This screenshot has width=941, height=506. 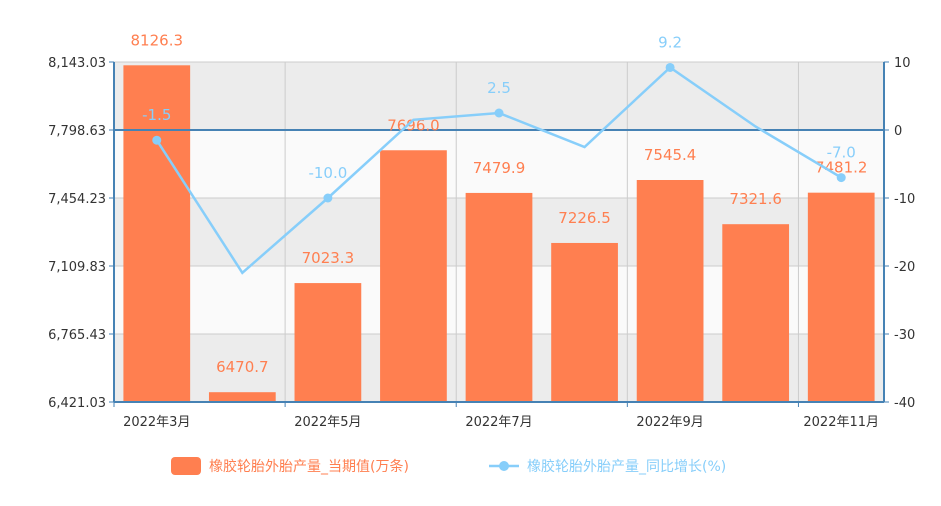 I want to click on y-right-tick-label: -10, so click(x=904, y=199).